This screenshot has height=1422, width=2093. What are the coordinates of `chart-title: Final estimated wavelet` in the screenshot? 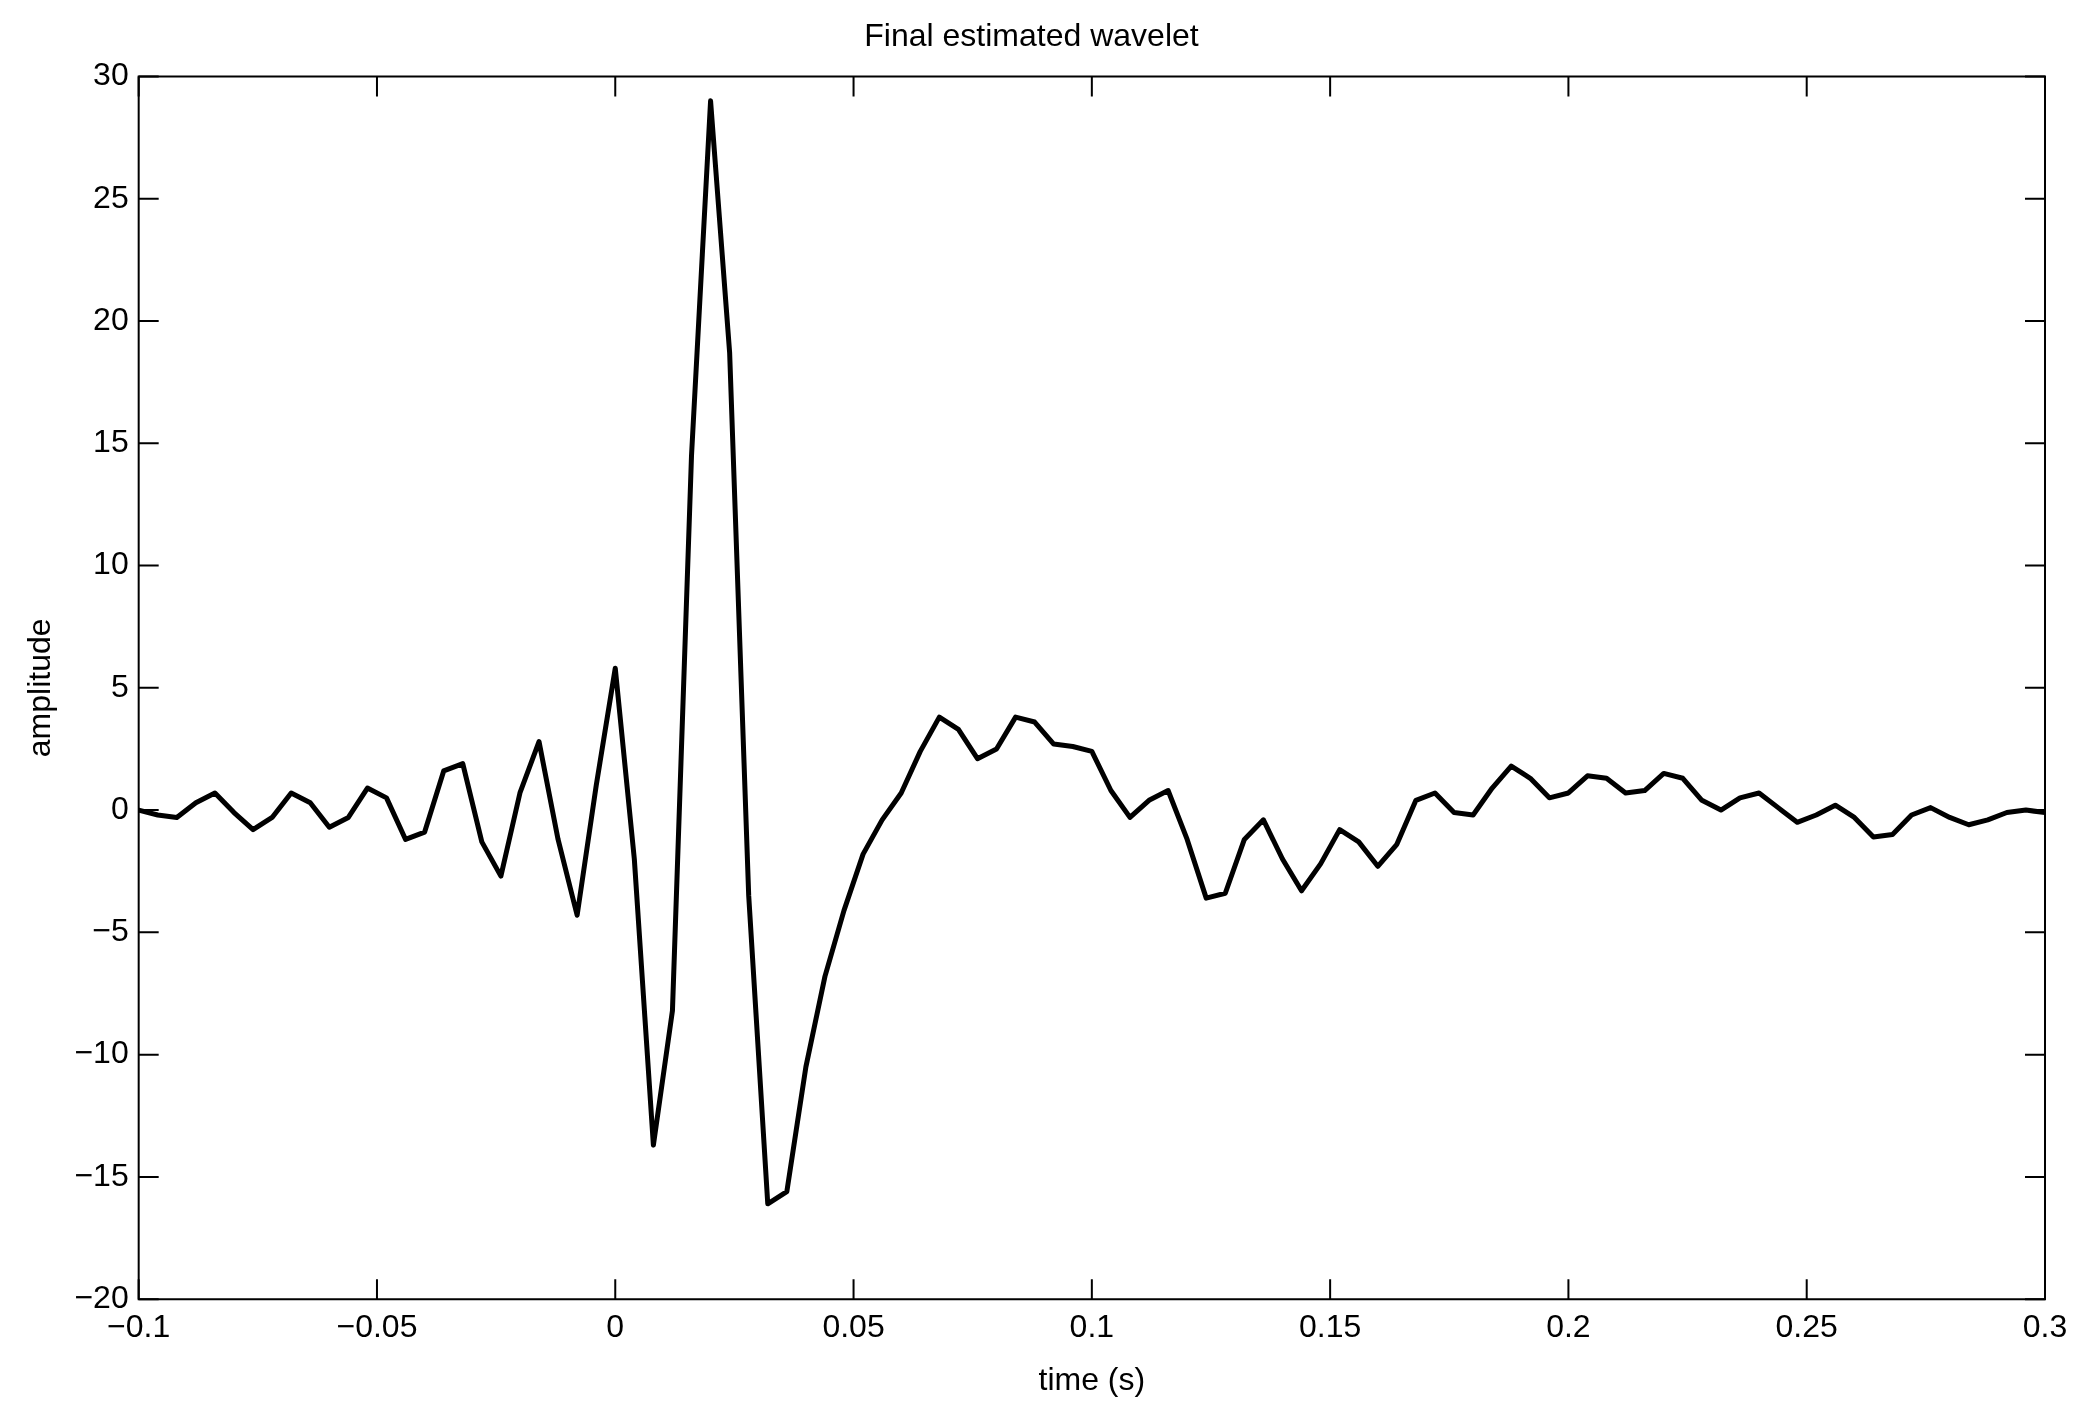 It's located at (1031, 35).